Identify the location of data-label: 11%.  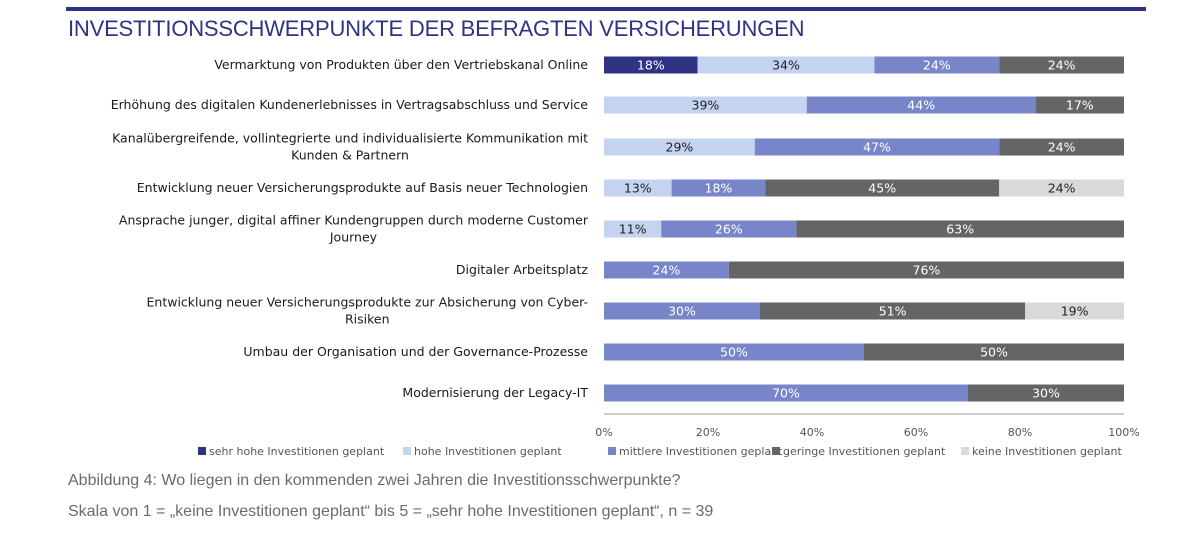
(633, 229).